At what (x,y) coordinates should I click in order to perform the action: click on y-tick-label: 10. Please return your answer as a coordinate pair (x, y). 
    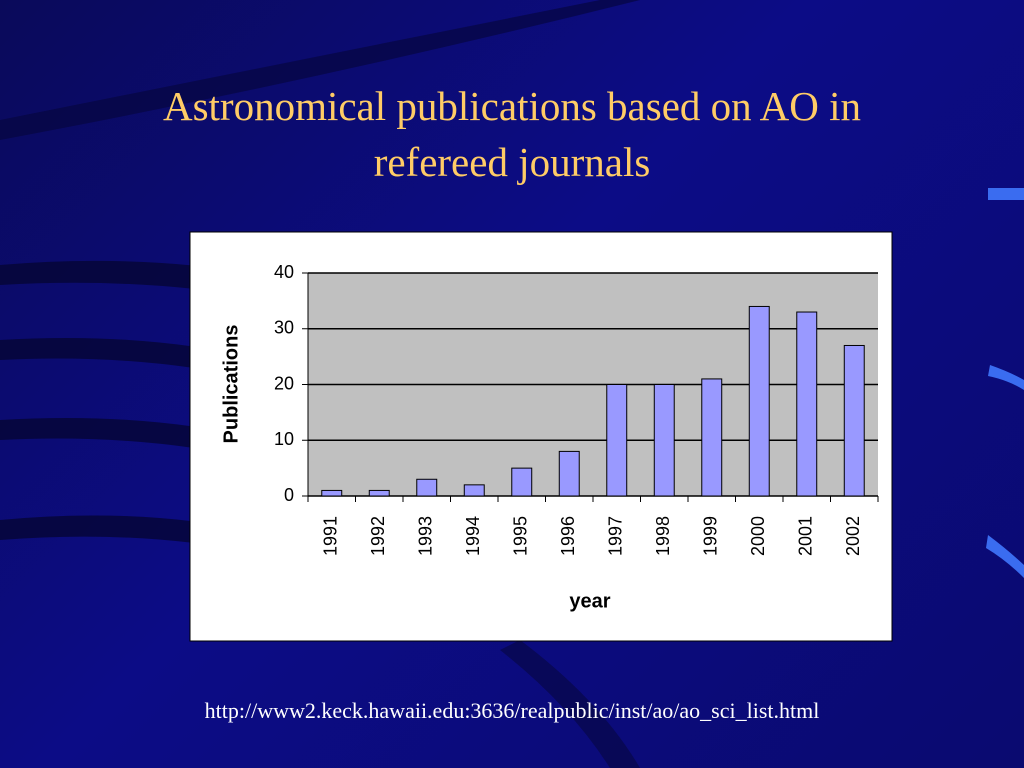
    Looking at the image, I should click on (284, 439).